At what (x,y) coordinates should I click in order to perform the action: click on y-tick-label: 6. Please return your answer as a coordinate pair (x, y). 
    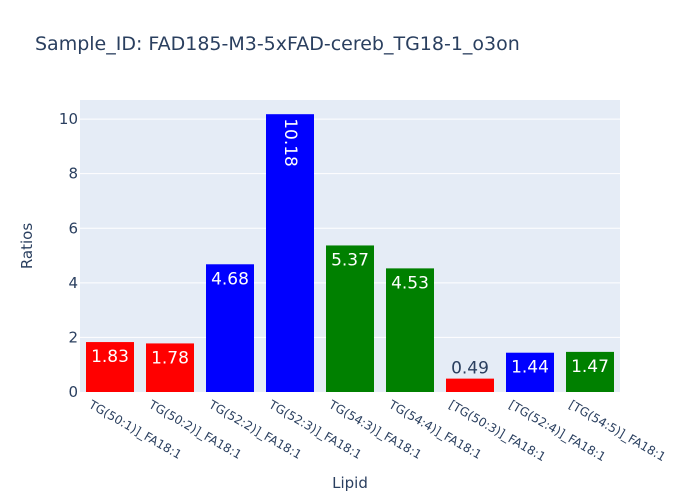
    Looking at the image, I should click on (73, 228).